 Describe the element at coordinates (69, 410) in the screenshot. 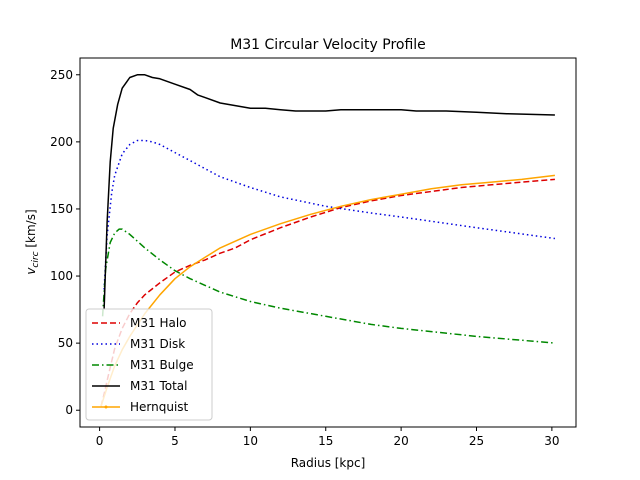

I see `y-tick-label: 0` at that location.